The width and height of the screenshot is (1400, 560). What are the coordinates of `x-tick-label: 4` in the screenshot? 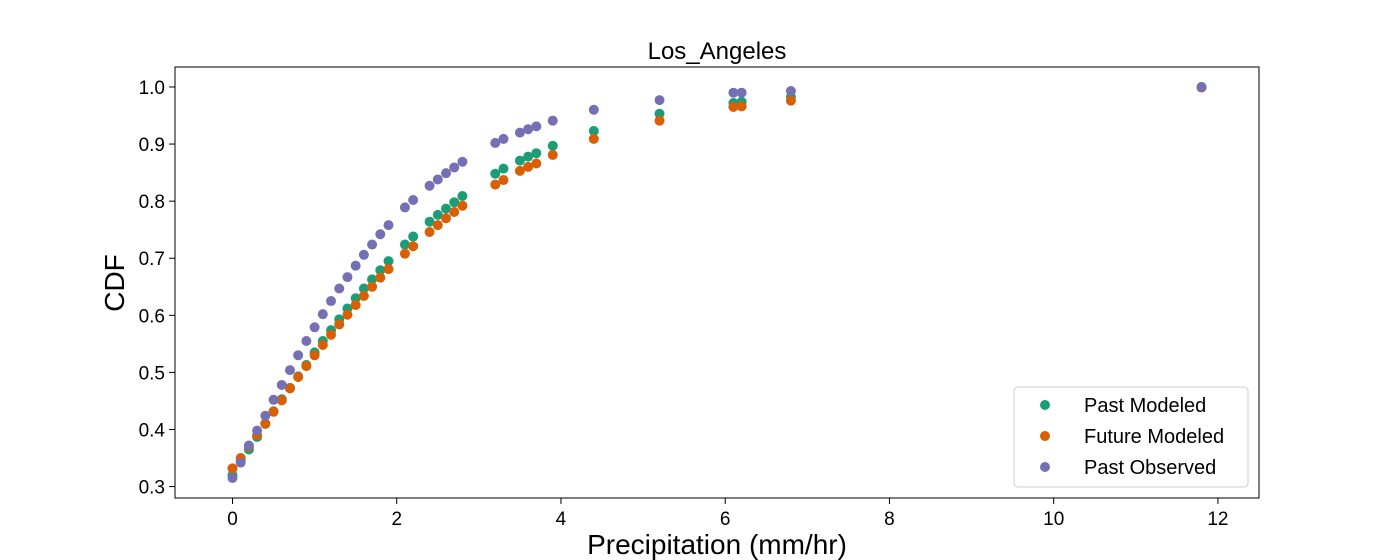 It's located at (561, 519).